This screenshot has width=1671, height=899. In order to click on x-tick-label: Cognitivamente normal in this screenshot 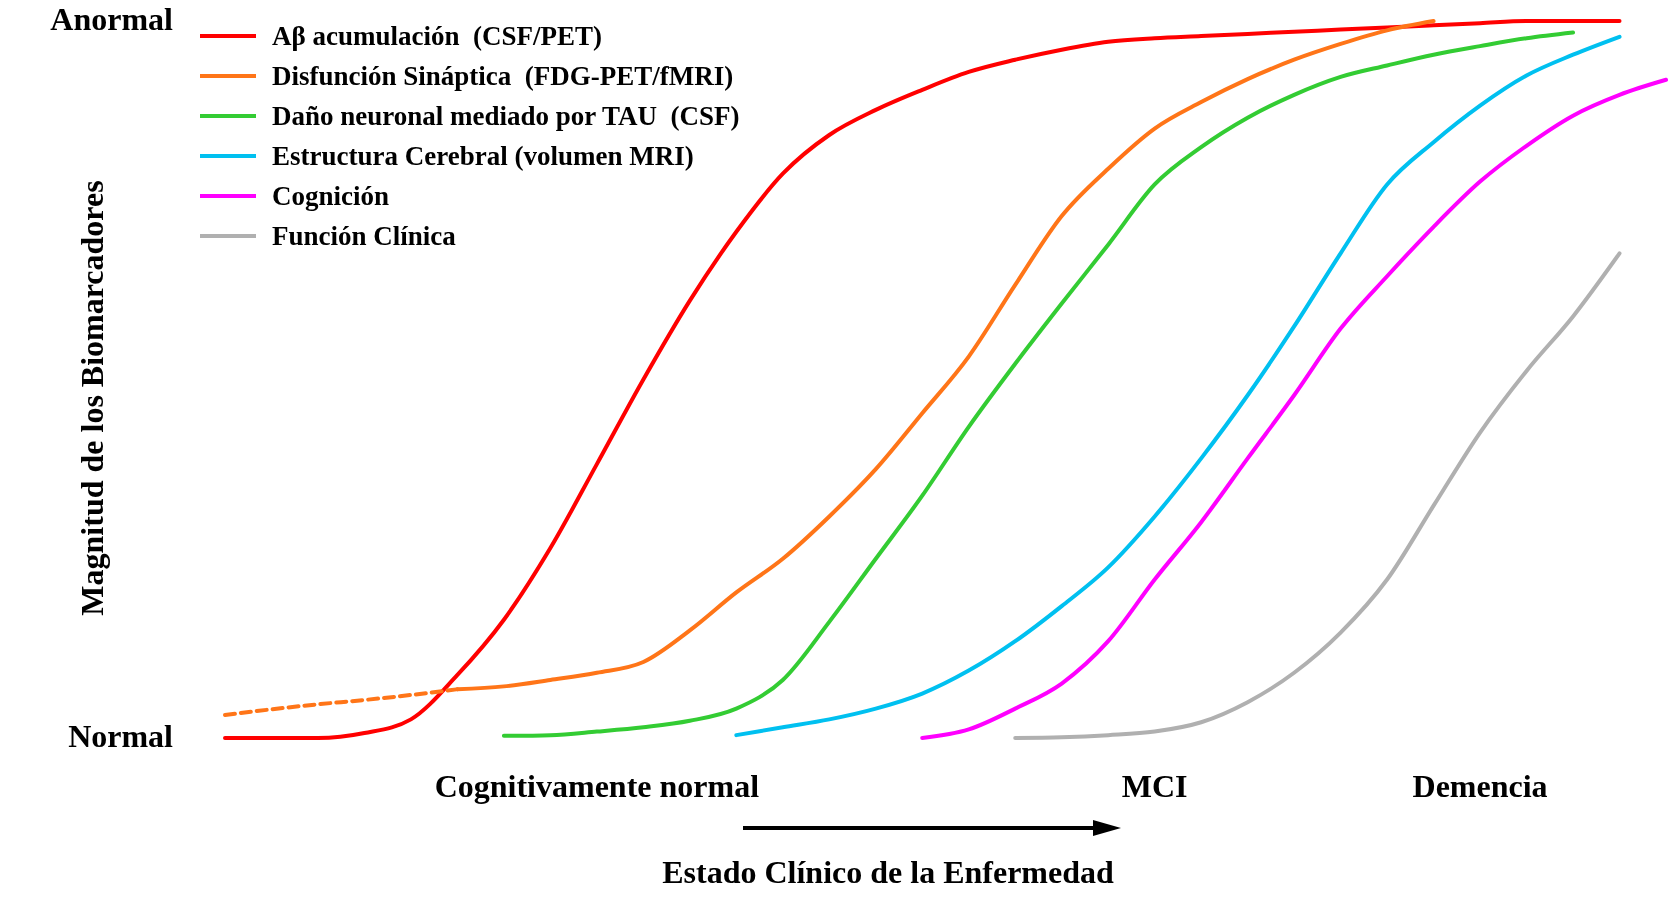, I will do `click(597, 785)`.